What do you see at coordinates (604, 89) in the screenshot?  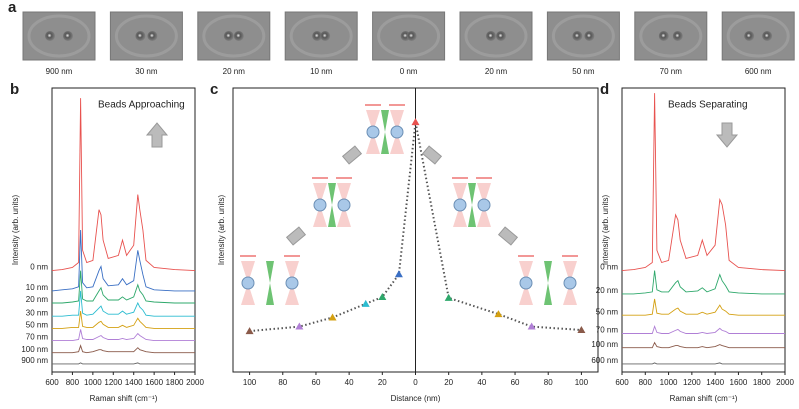 I see `panel-letter: d` at bounding box center [604, 89].